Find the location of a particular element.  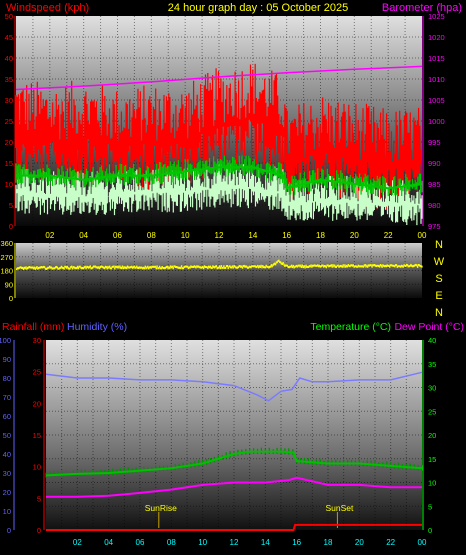

windspeed-tick-label: 45 is located at coordinates (9, 37).